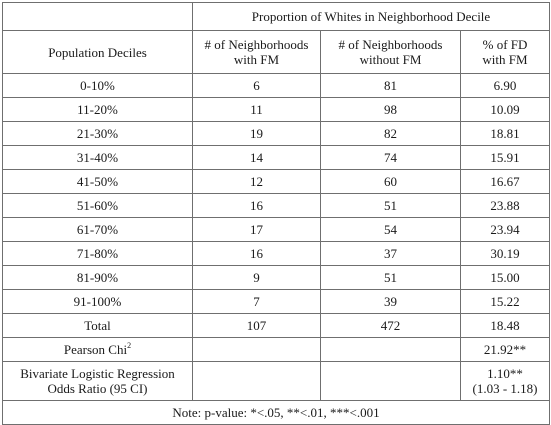 The image size is (551, 425). I want to click on note-row: Note: p-value: *<.05, **<.01, ***<.001, so click(276, 412).